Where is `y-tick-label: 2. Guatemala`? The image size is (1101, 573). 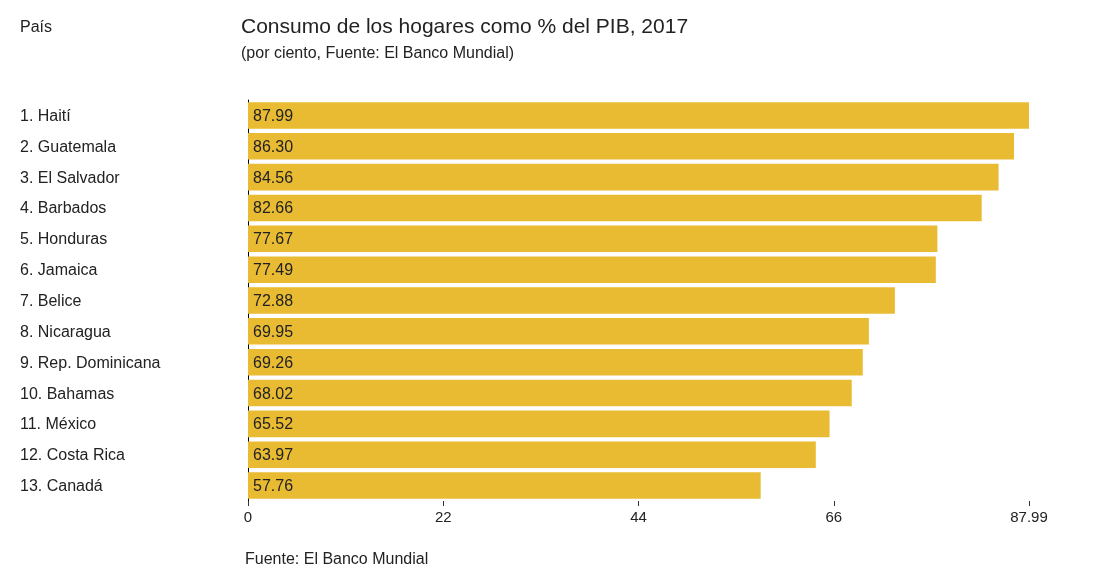 y-tick-label: 2. Guatemala is located at coordinates (68, 146).